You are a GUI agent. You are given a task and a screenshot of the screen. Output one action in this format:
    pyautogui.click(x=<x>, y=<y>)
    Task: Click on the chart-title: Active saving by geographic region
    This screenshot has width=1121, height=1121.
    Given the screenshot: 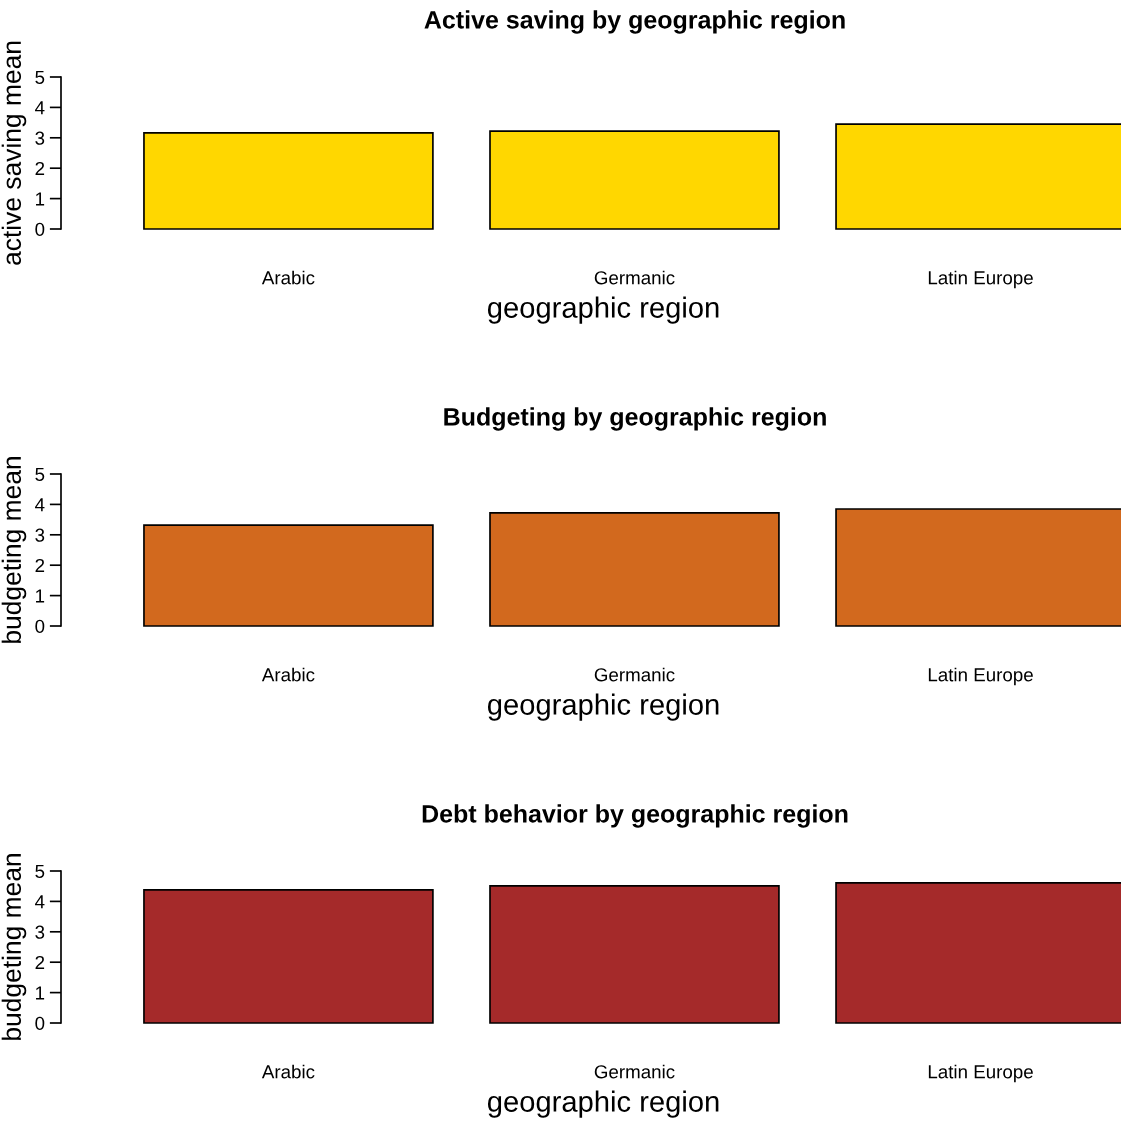 What is the action you would take?
    pyautogui.click(x=634, y=22)
    